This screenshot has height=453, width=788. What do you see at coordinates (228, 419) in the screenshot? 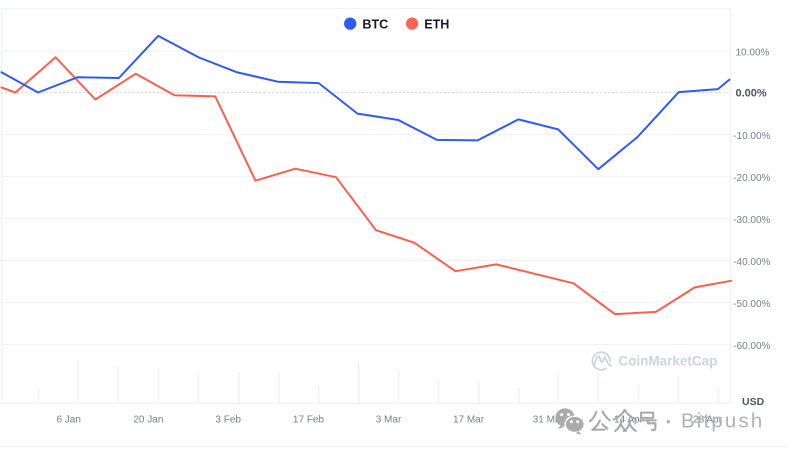
I see `svg-text: 3 Feb` at bounding box center [228, 419].